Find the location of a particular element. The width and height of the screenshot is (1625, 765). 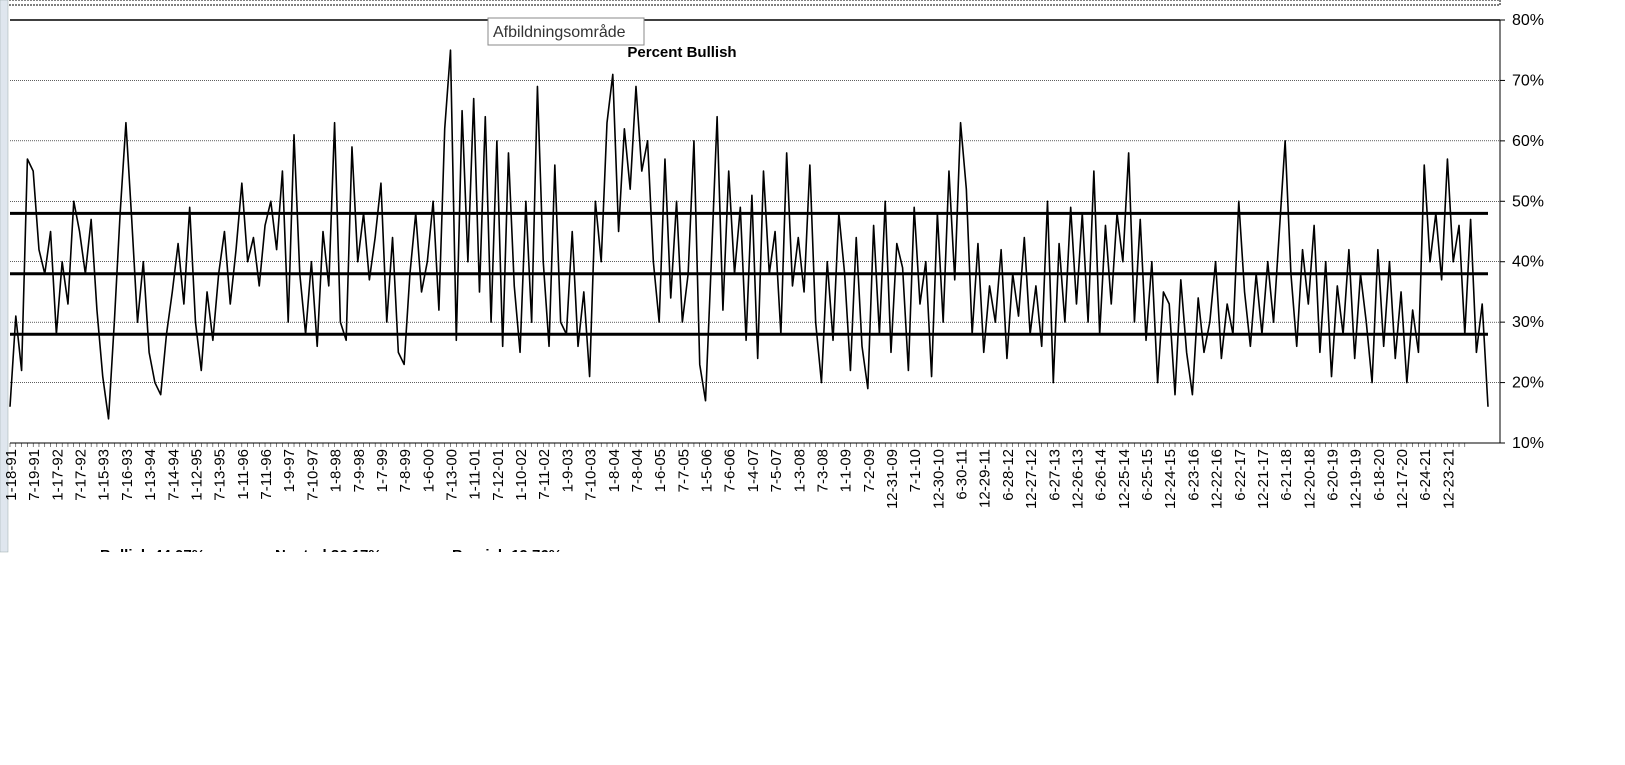

y-tick-label: 70% is located at coordinates (1528, 80).